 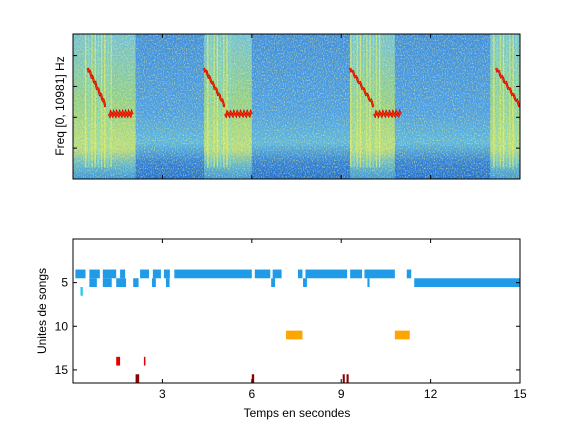 What do you see at coordinates (42, 311) in the screenshot?
I see `units-ylabel: Unites de songs` at bounding box center [42, 311].